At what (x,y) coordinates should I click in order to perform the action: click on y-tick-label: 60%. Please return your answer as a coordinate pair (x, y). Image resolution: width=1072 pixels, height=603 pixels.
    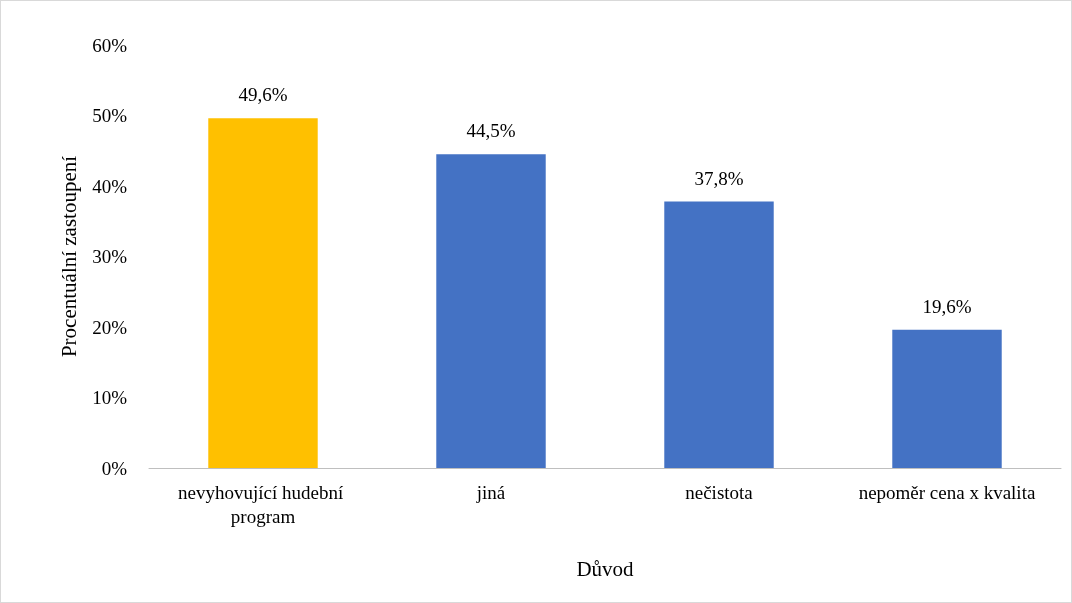
    Looking at the image, I should click on (110, 45).